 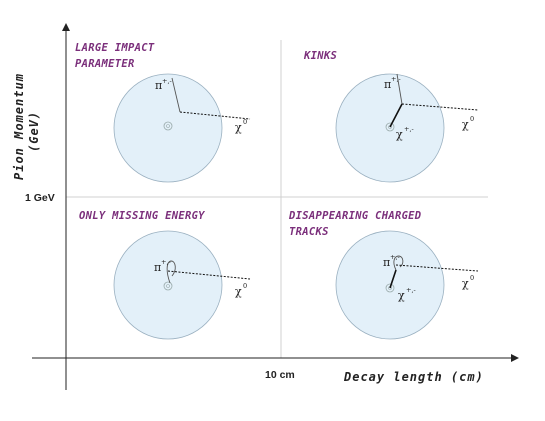 What do you see at coordinates (413, 377) in the screenshot?
I see `x-axis-title: Decay length (cm)` at bounding box center [413, 377].